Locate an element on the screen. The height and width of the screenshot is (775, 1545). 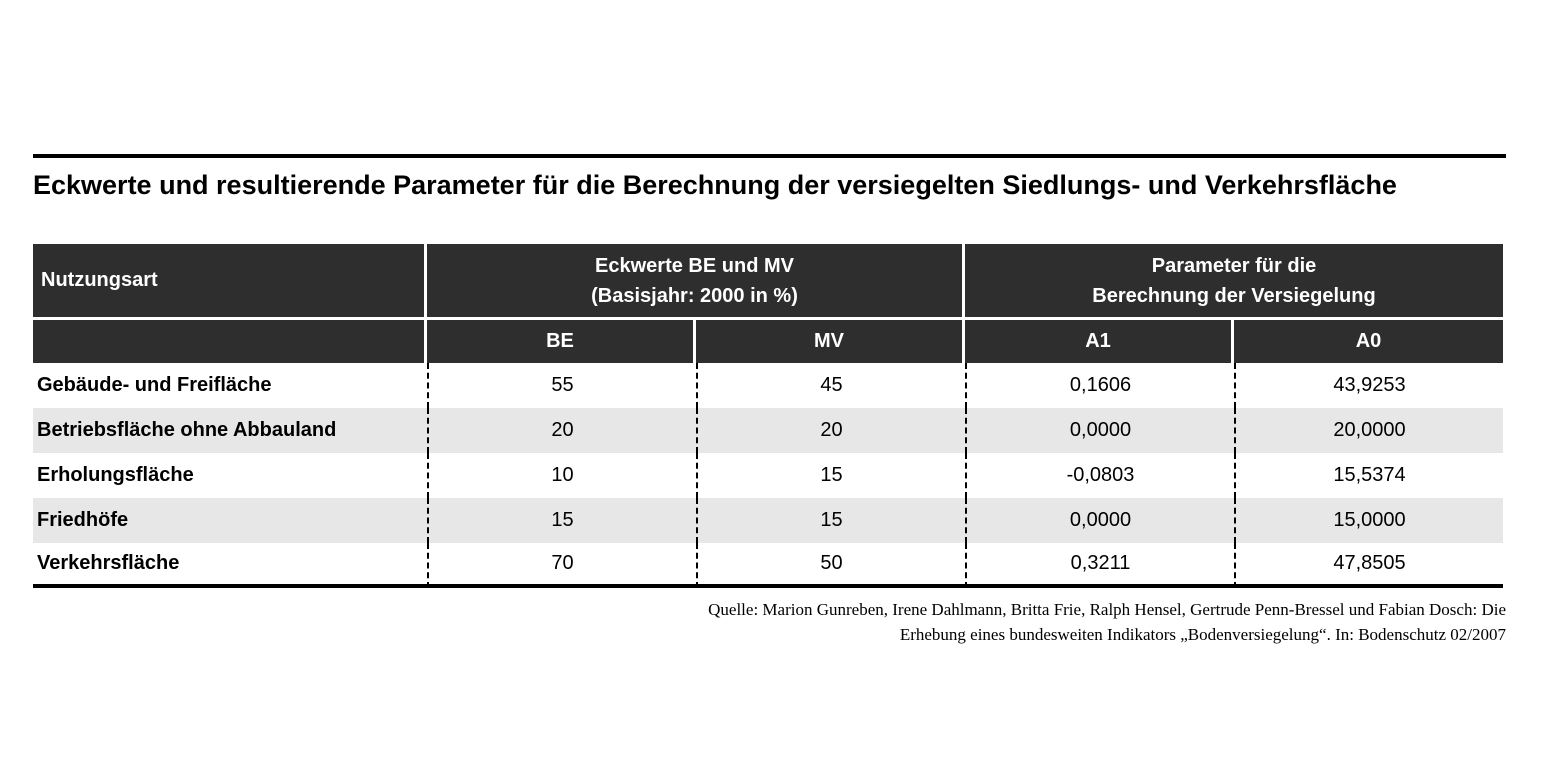
value-cell-a0: 20,0000 is located at coordinates (1369, 430).